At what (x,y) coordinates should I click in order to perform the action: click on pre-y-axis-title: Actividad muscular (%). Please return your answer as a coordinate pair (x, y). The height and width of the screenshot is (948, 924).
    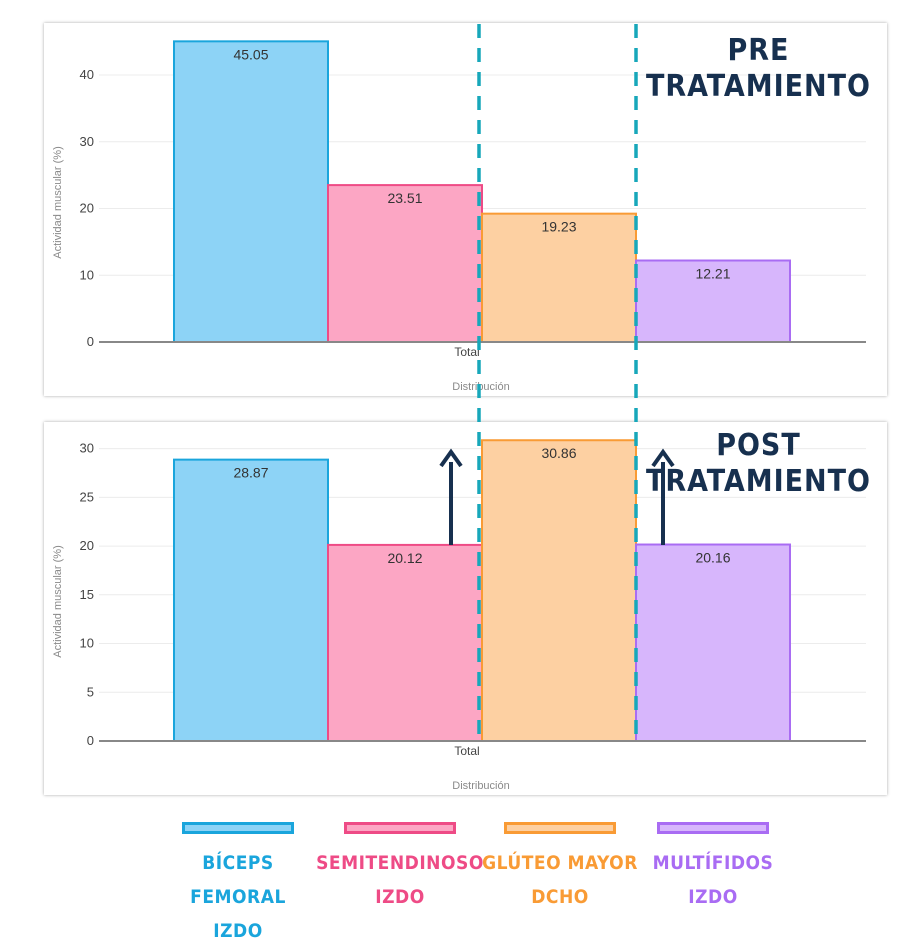
    Looking at the image, I should click on (58, 202).